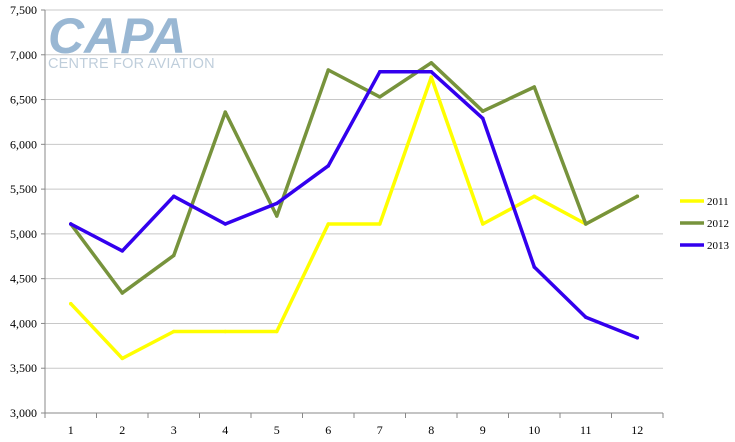  Describe the element at coordinates (23, 55) in the screenshot. I see `y-tick-label: 7,000` at that location.